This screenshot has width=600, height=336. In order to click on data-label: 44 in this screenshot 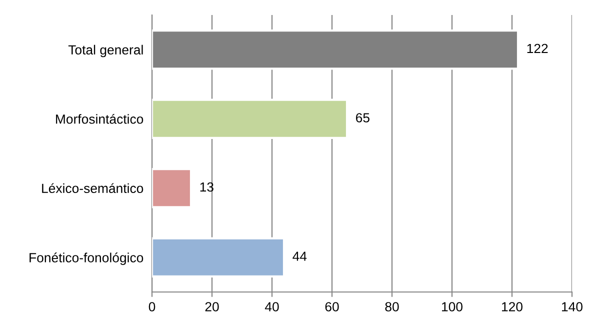, I will do `click(299, 256)`.